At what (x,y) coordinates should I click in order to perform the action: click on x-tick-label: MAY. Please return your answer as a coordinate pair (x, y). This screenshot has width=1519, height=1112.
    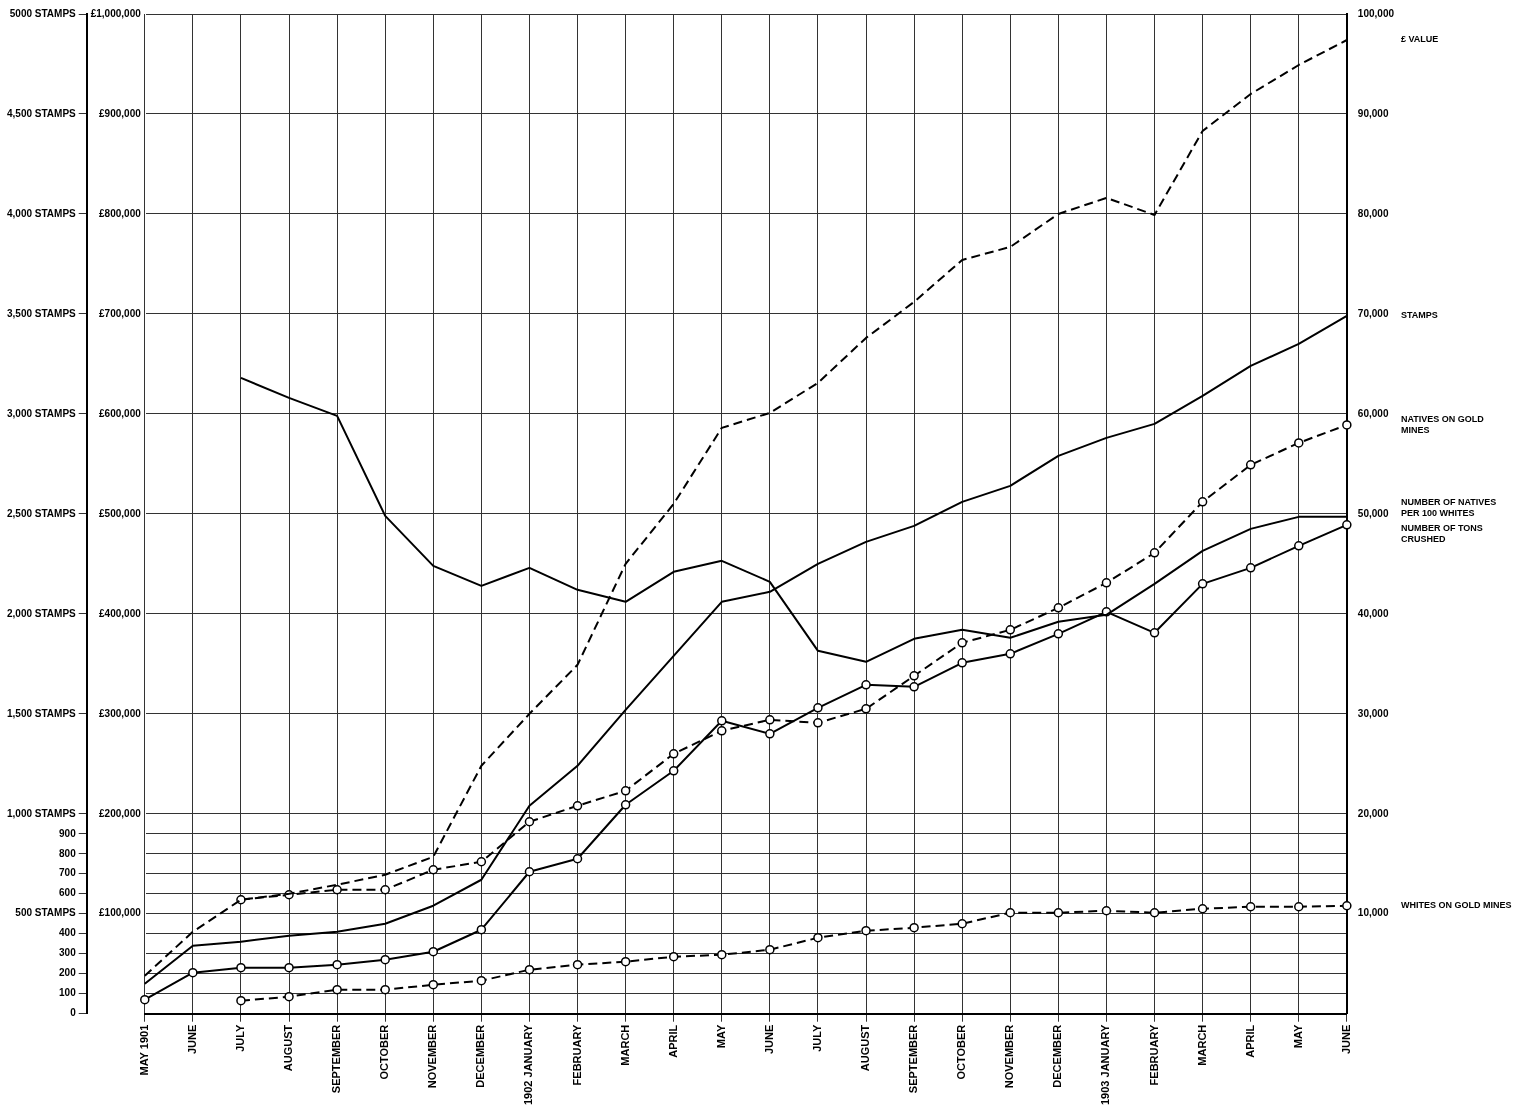
    Looking at the image, I should click on (720, 1036).